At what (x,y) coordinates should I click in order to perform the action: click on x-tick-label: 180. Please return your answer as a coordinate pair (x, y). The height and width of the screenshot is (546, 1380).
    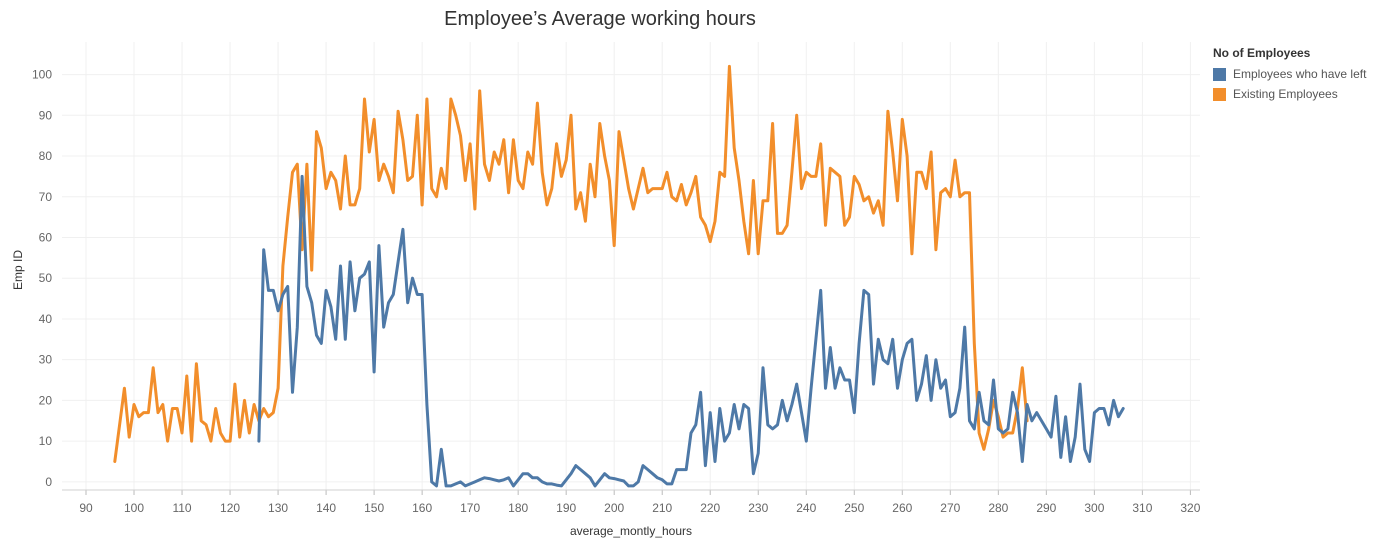
    Looking at the image, I should click on (518, 508).